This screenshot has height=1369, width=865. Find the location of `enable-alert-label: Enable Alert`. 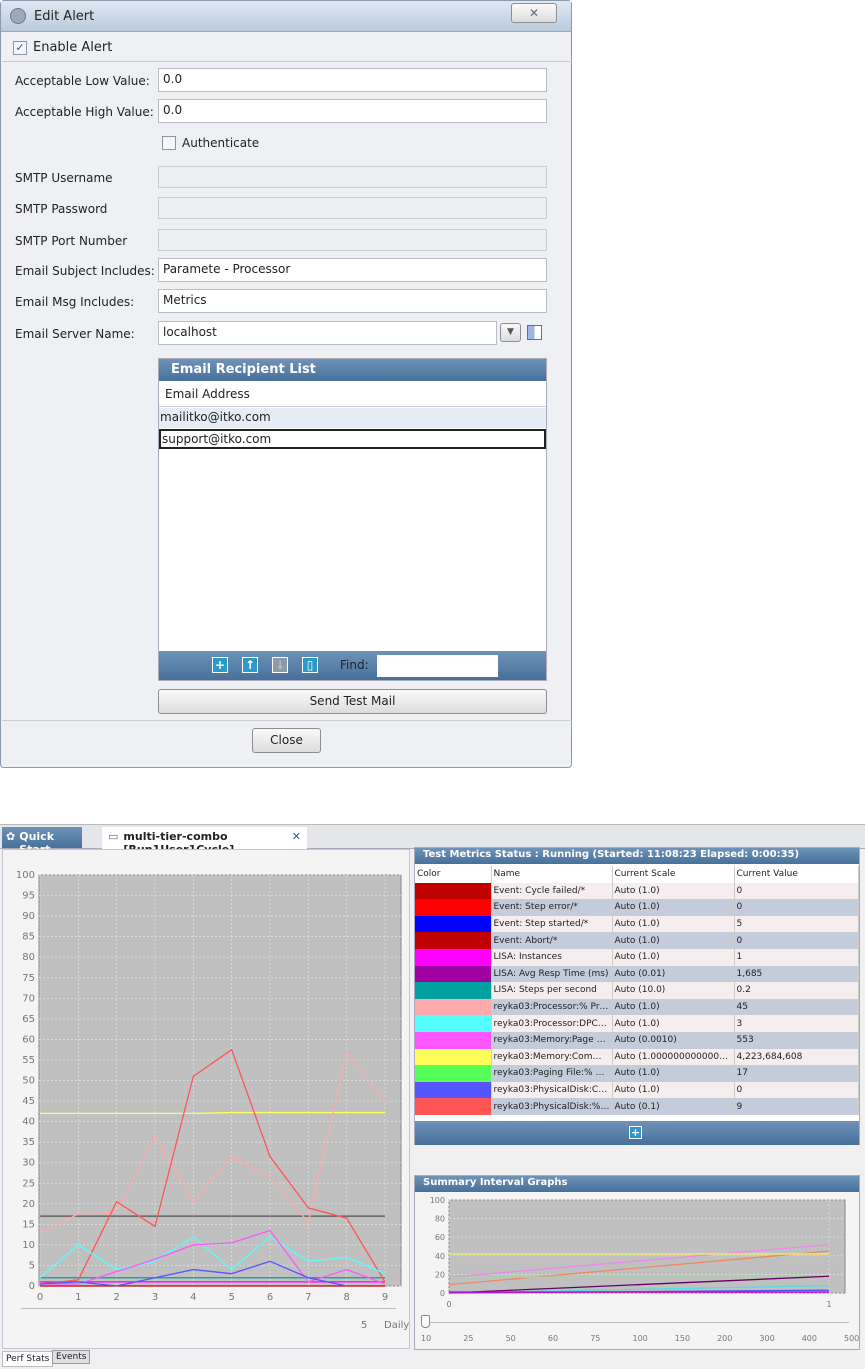

enable-alert-label: Enable Alert is located at coordinates (73, 47).